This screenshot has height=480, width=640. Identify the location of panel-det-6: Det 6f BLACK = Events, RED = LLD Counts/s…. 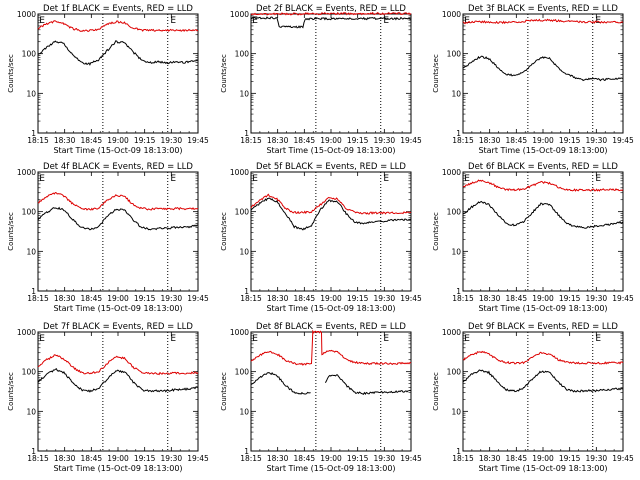
(533, 237).